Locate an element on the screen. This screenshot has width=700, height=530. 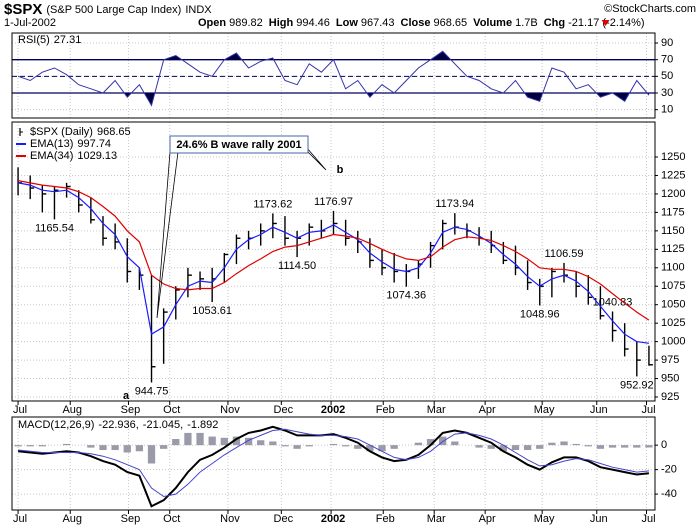
quote-value: 989.82 is located at coordinates (246, 23).